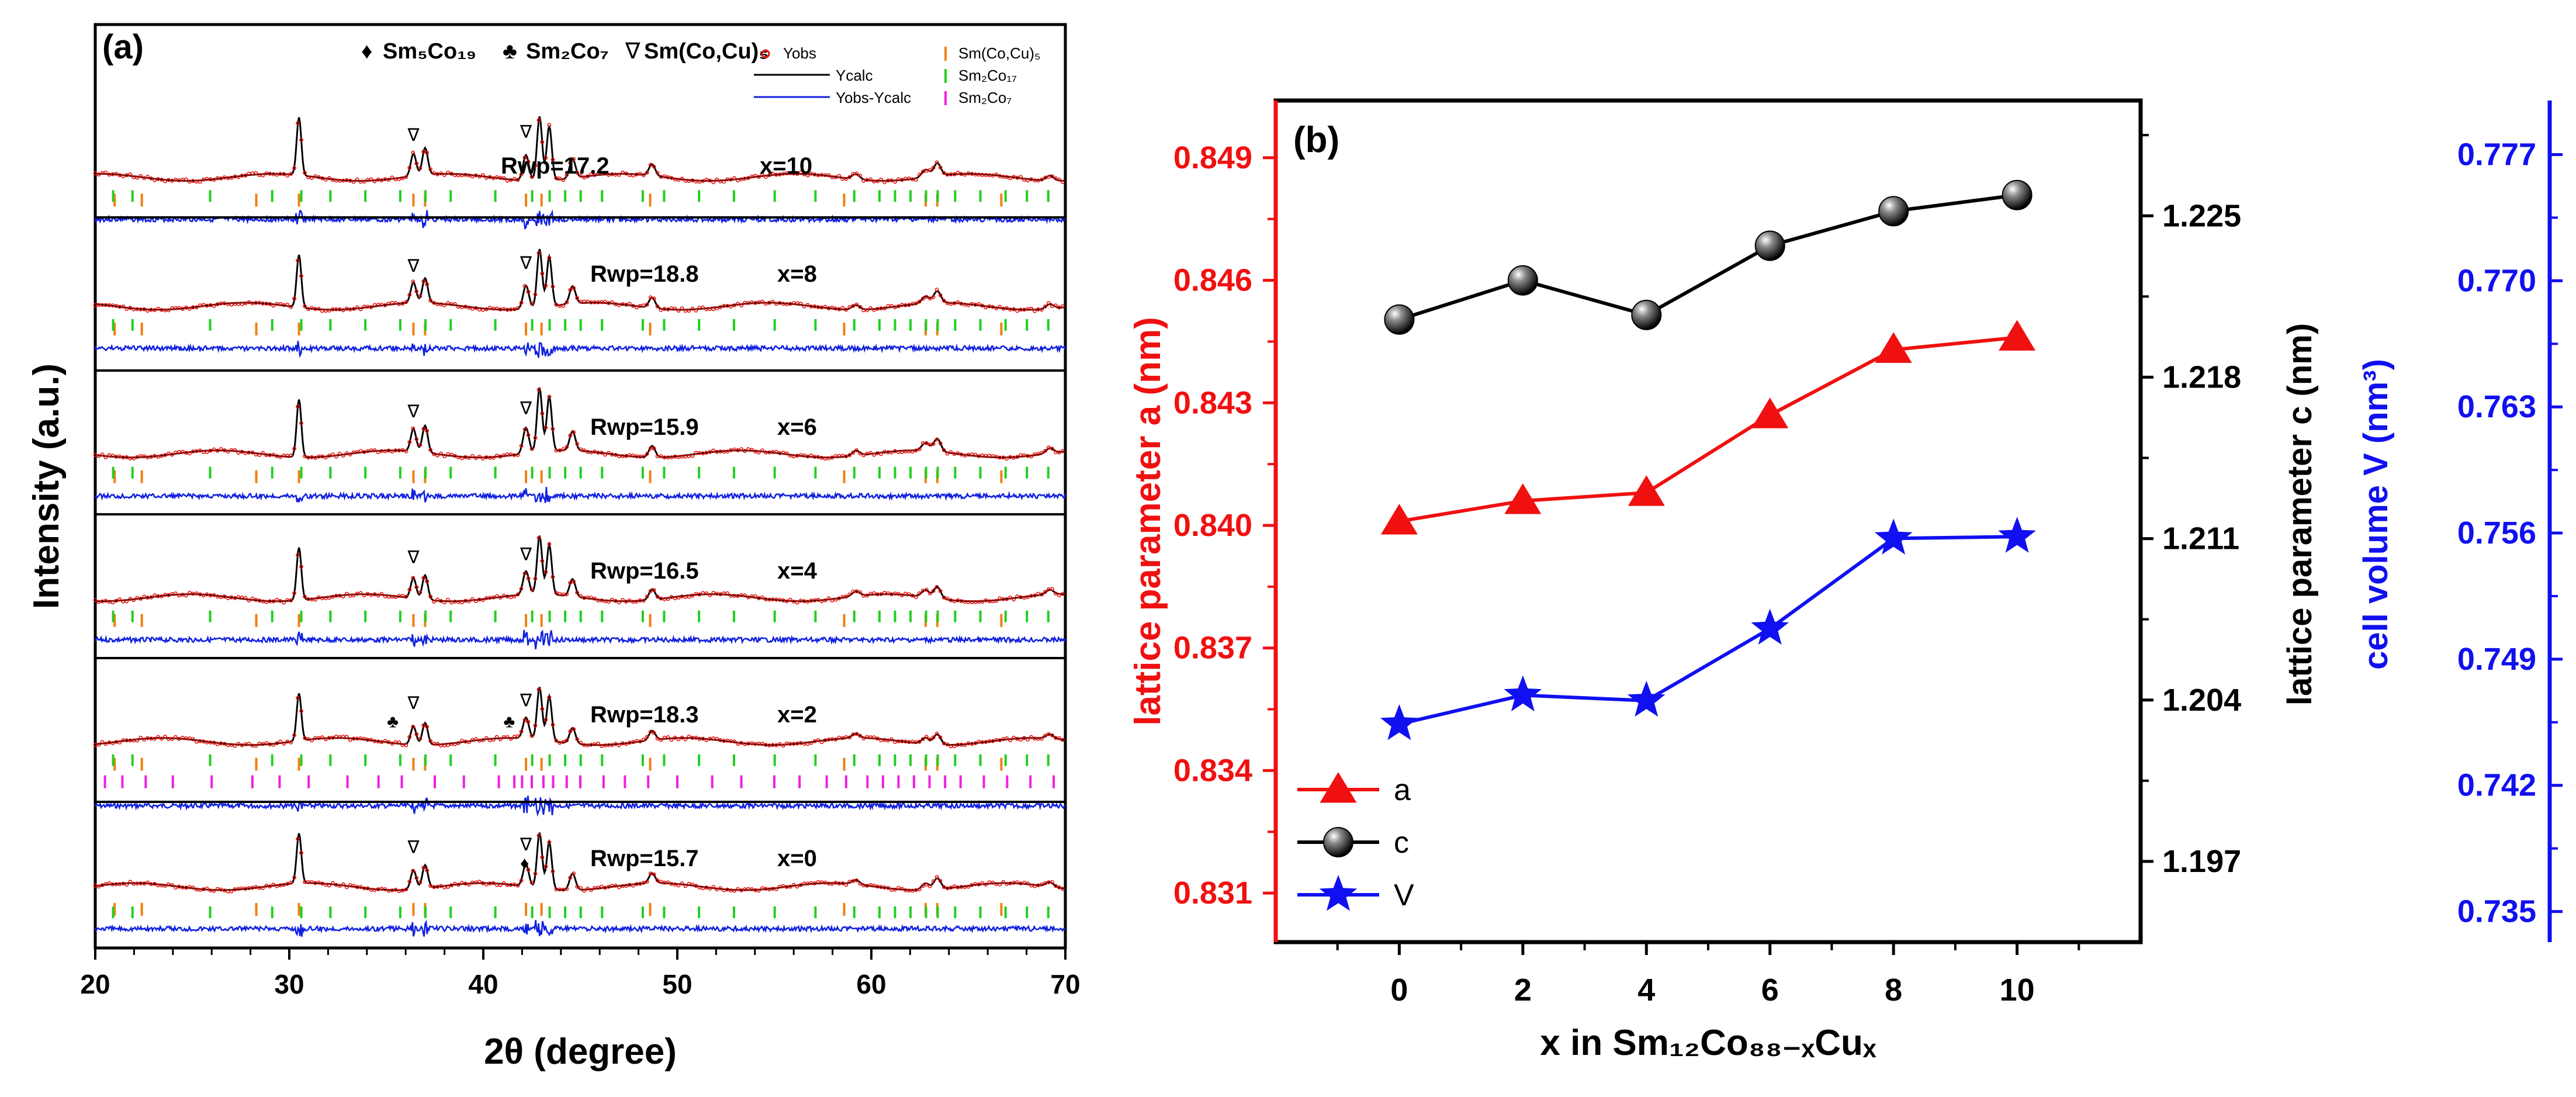 The width and height of the screenshot is (2576, 1097). What do you see at coordinates (414, 411) in the screenshot?
I see `nabla-marker: ∇` at bounding box center [414, 411].